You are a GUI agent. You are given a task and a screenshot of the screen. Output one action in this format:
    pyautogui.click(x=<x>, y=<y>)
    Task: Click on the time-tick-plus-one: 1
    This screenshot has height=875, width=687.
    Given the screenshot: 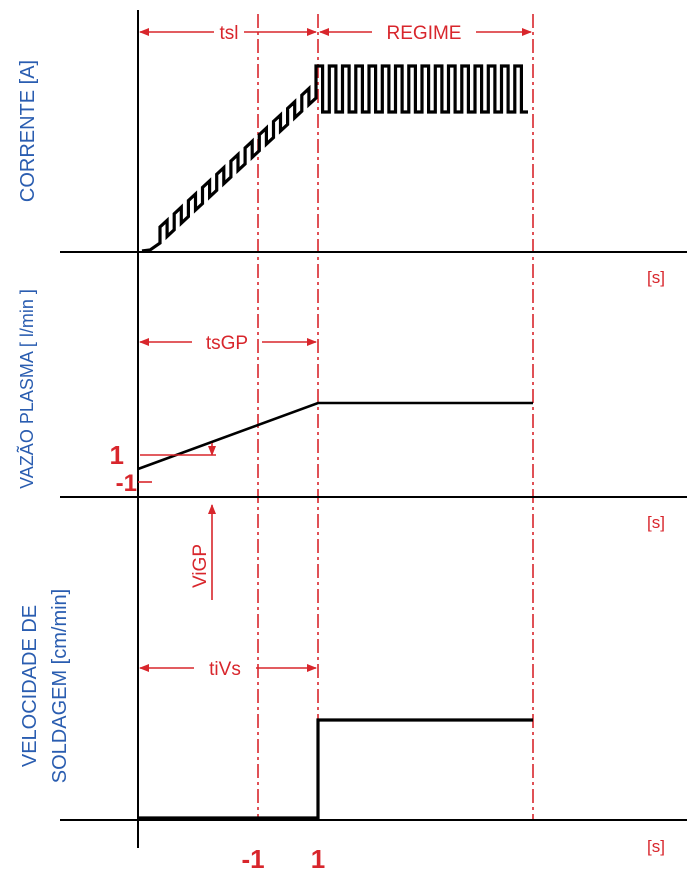 What is the action you would take?
    pyautogui.click(x=318, y=859)
    